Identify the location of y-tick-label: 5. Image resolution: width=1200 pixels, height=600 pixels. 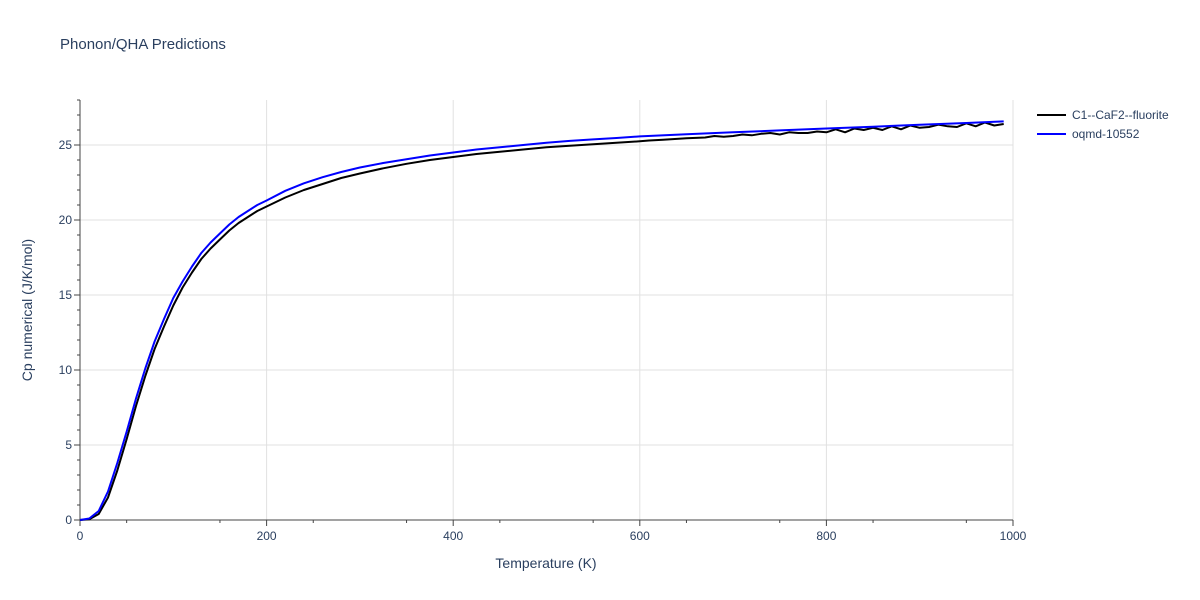
(68, 445).